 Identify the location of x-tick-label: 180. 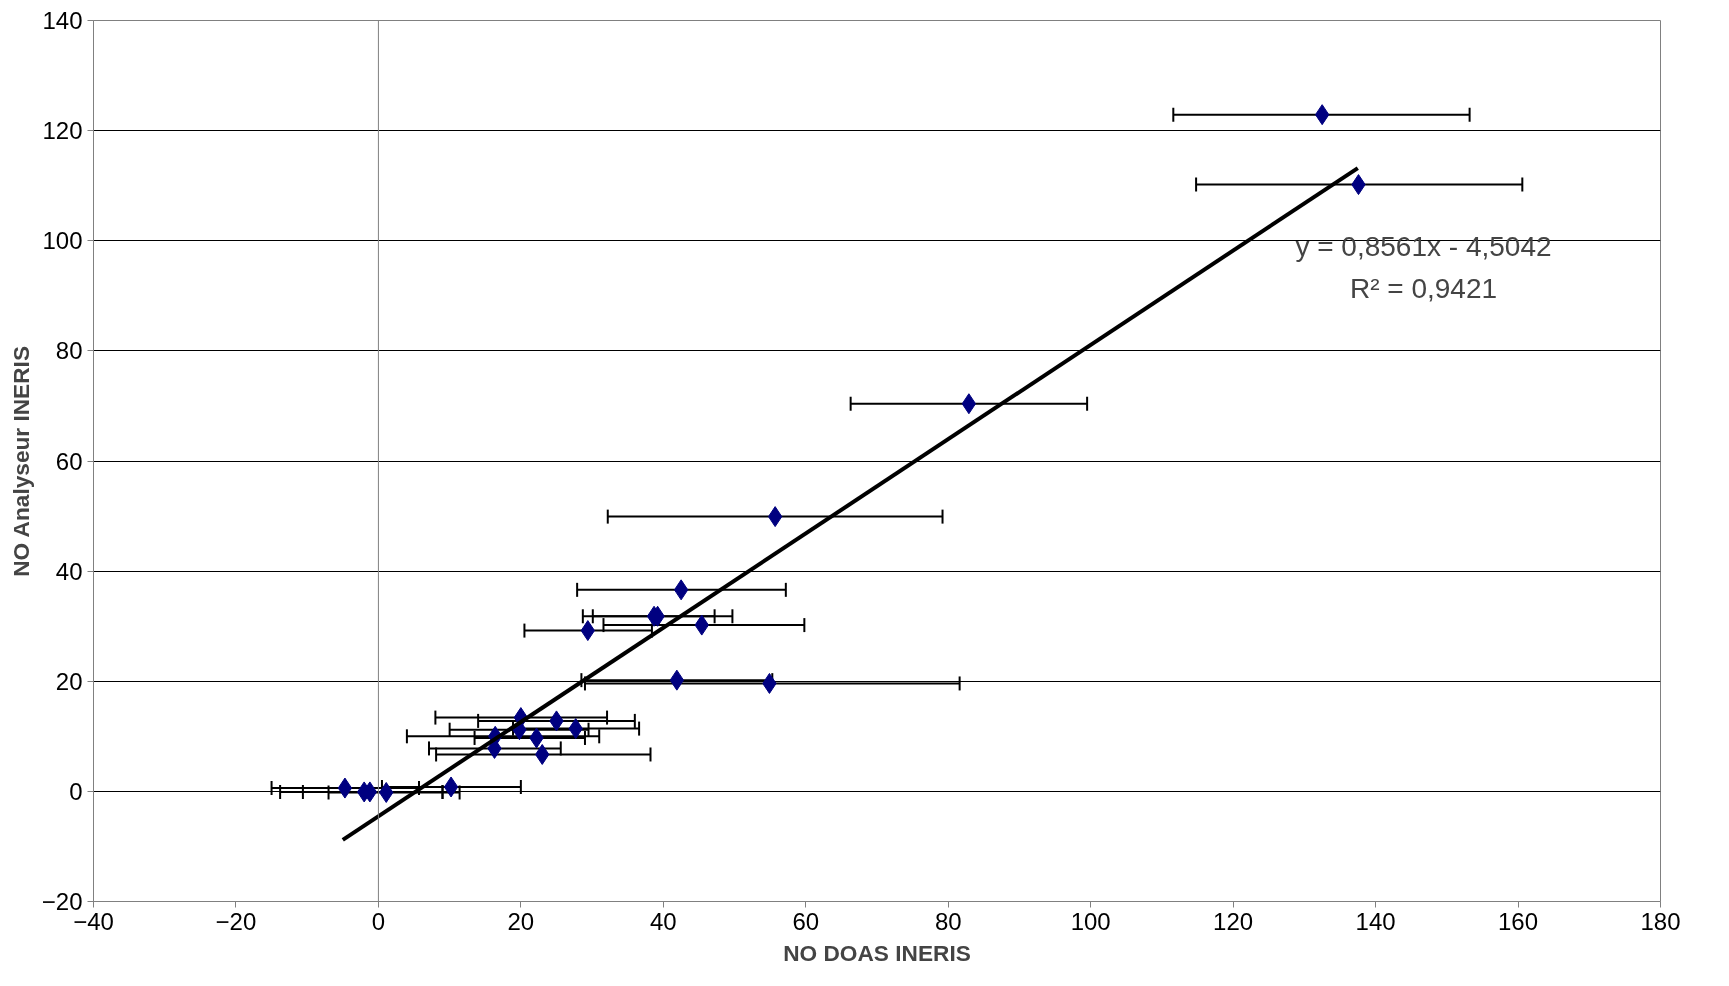
(1660, 921).